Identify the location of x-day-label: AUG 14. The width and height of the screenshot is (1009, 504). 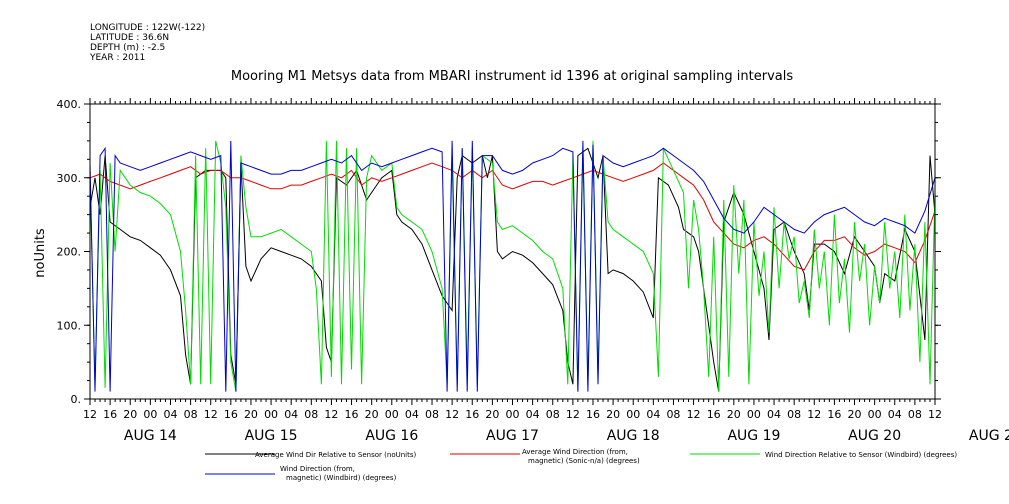
(150, 436).